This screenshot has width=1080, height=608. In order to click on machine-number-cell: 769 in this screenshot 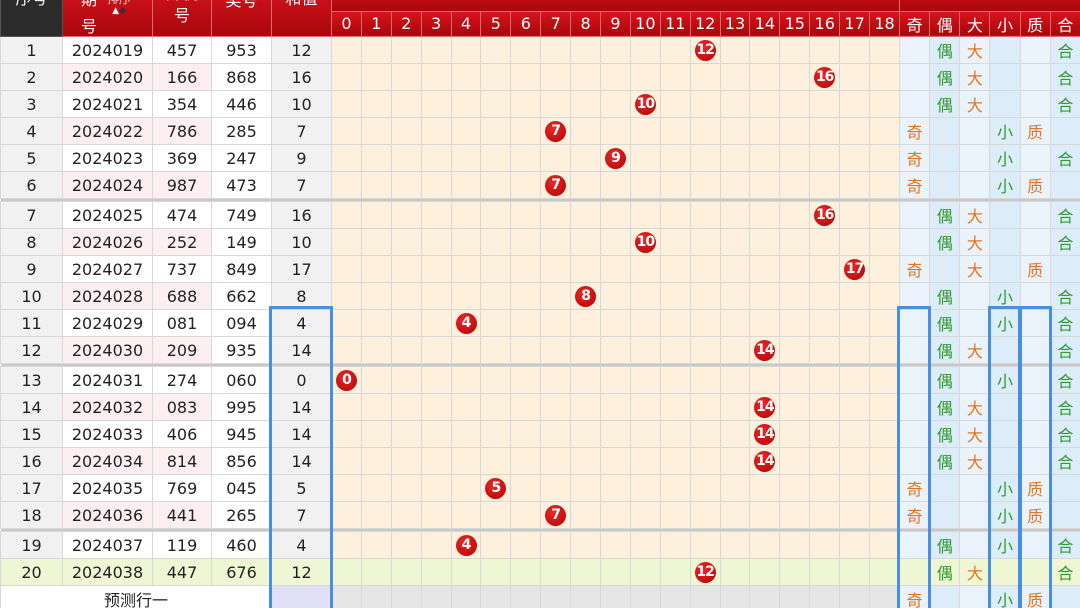, I will do `click(182, 488)`.